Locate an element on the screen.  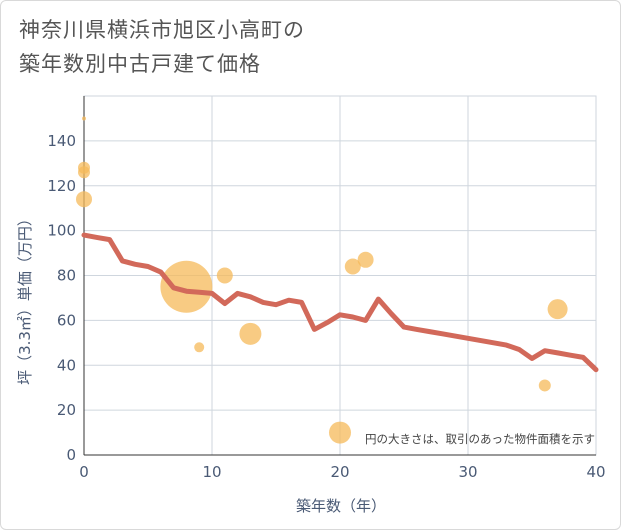
y-tick-label: 0 is located at coordinates (71, 455).